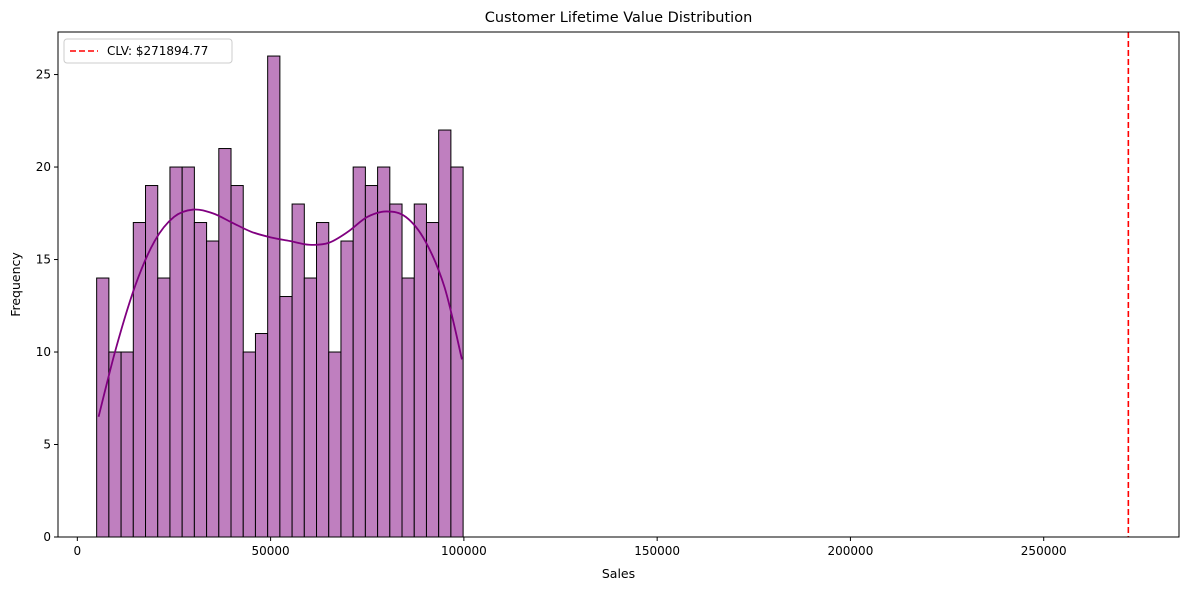  Describe the element at coordinates (78, 551) in the screenshot. I see `x-tick-label: 0` at that location.